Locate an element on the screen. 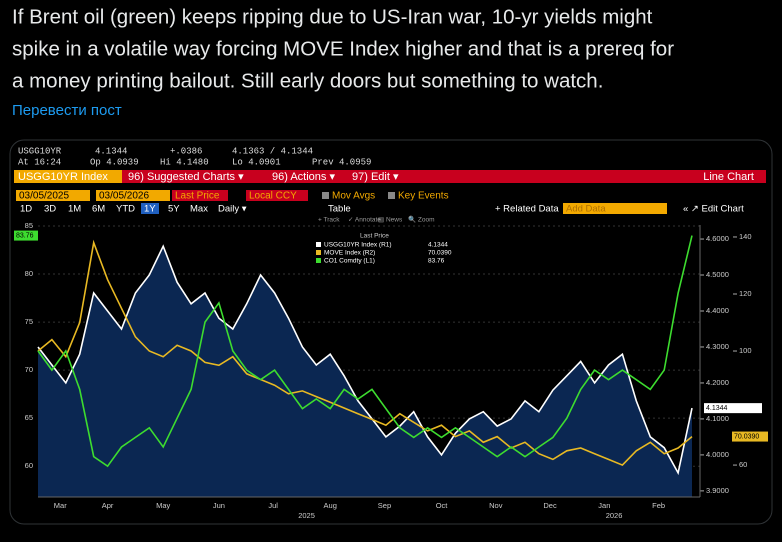  translate-link: Перевести пост is located at coordinates (67, 110).